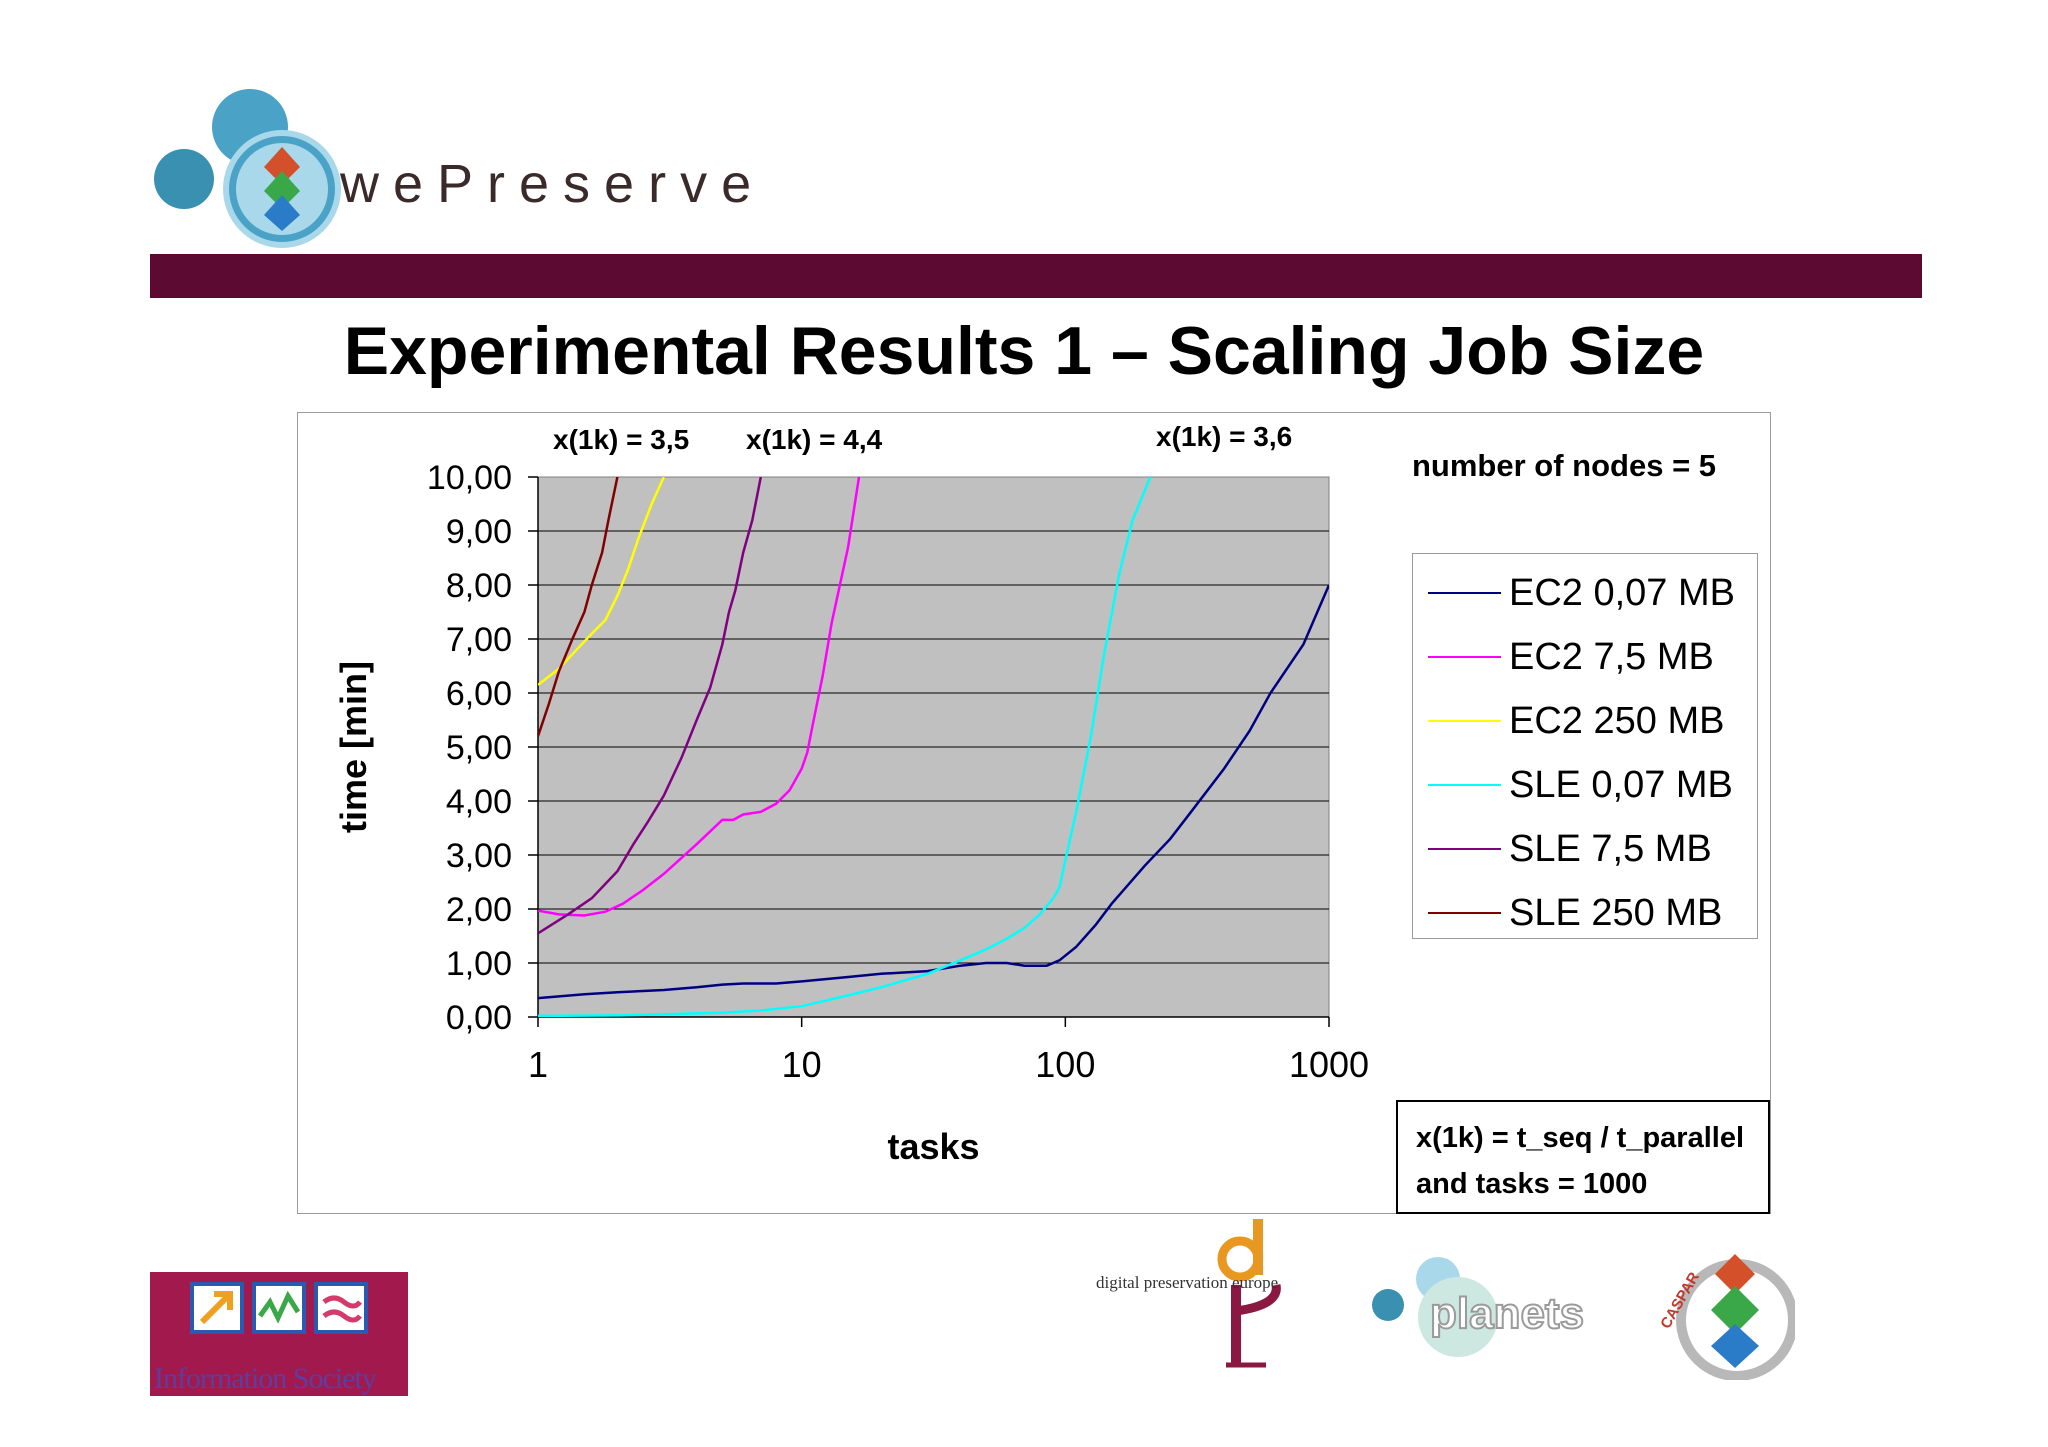  I want to click on series-line-ec2-7-5-mb, so click(699, 697).